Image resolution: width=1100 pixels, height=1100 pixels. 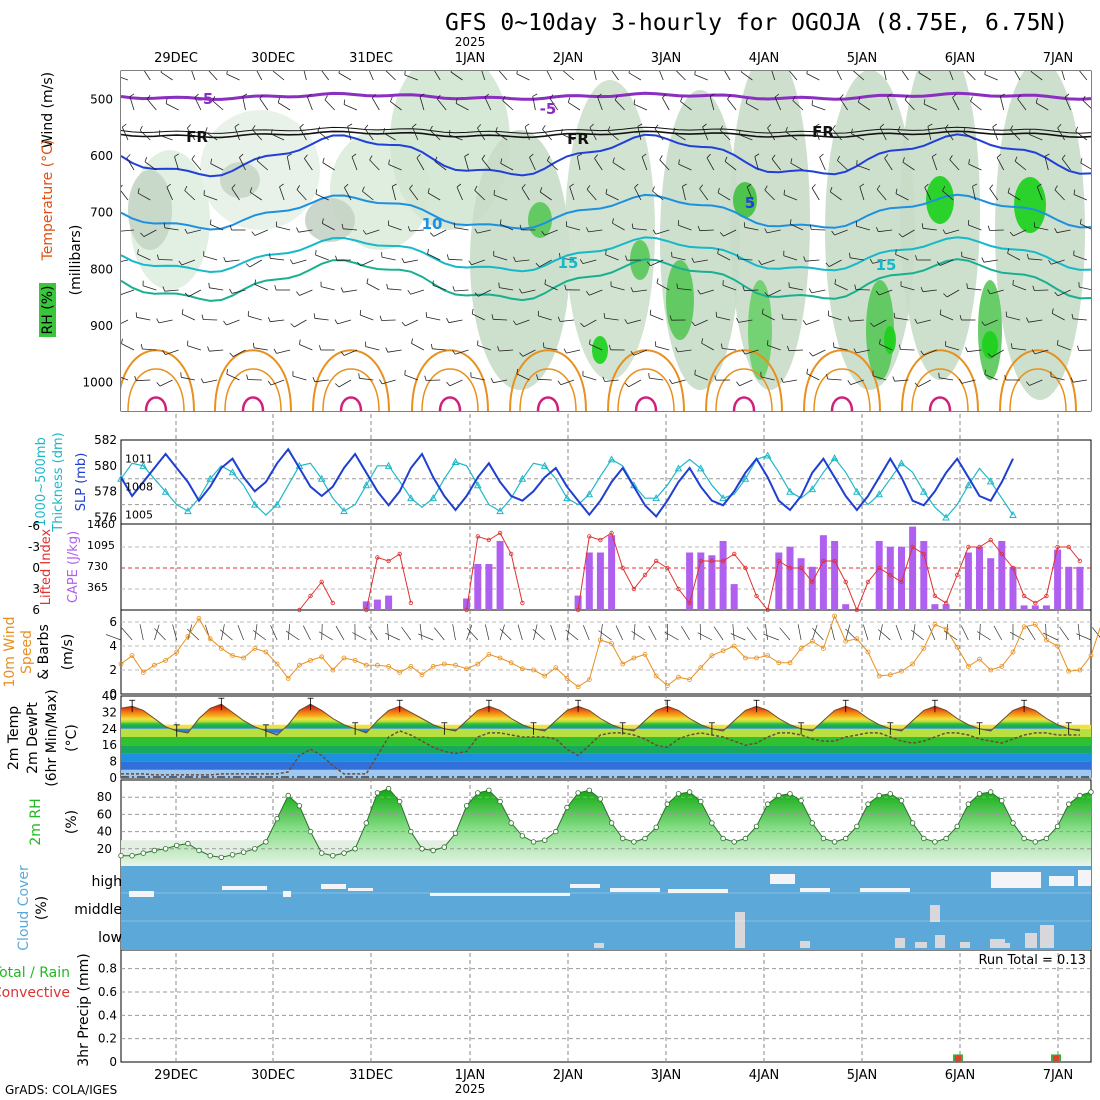 I want to click on rh-shading, so click(x=700, y=240).